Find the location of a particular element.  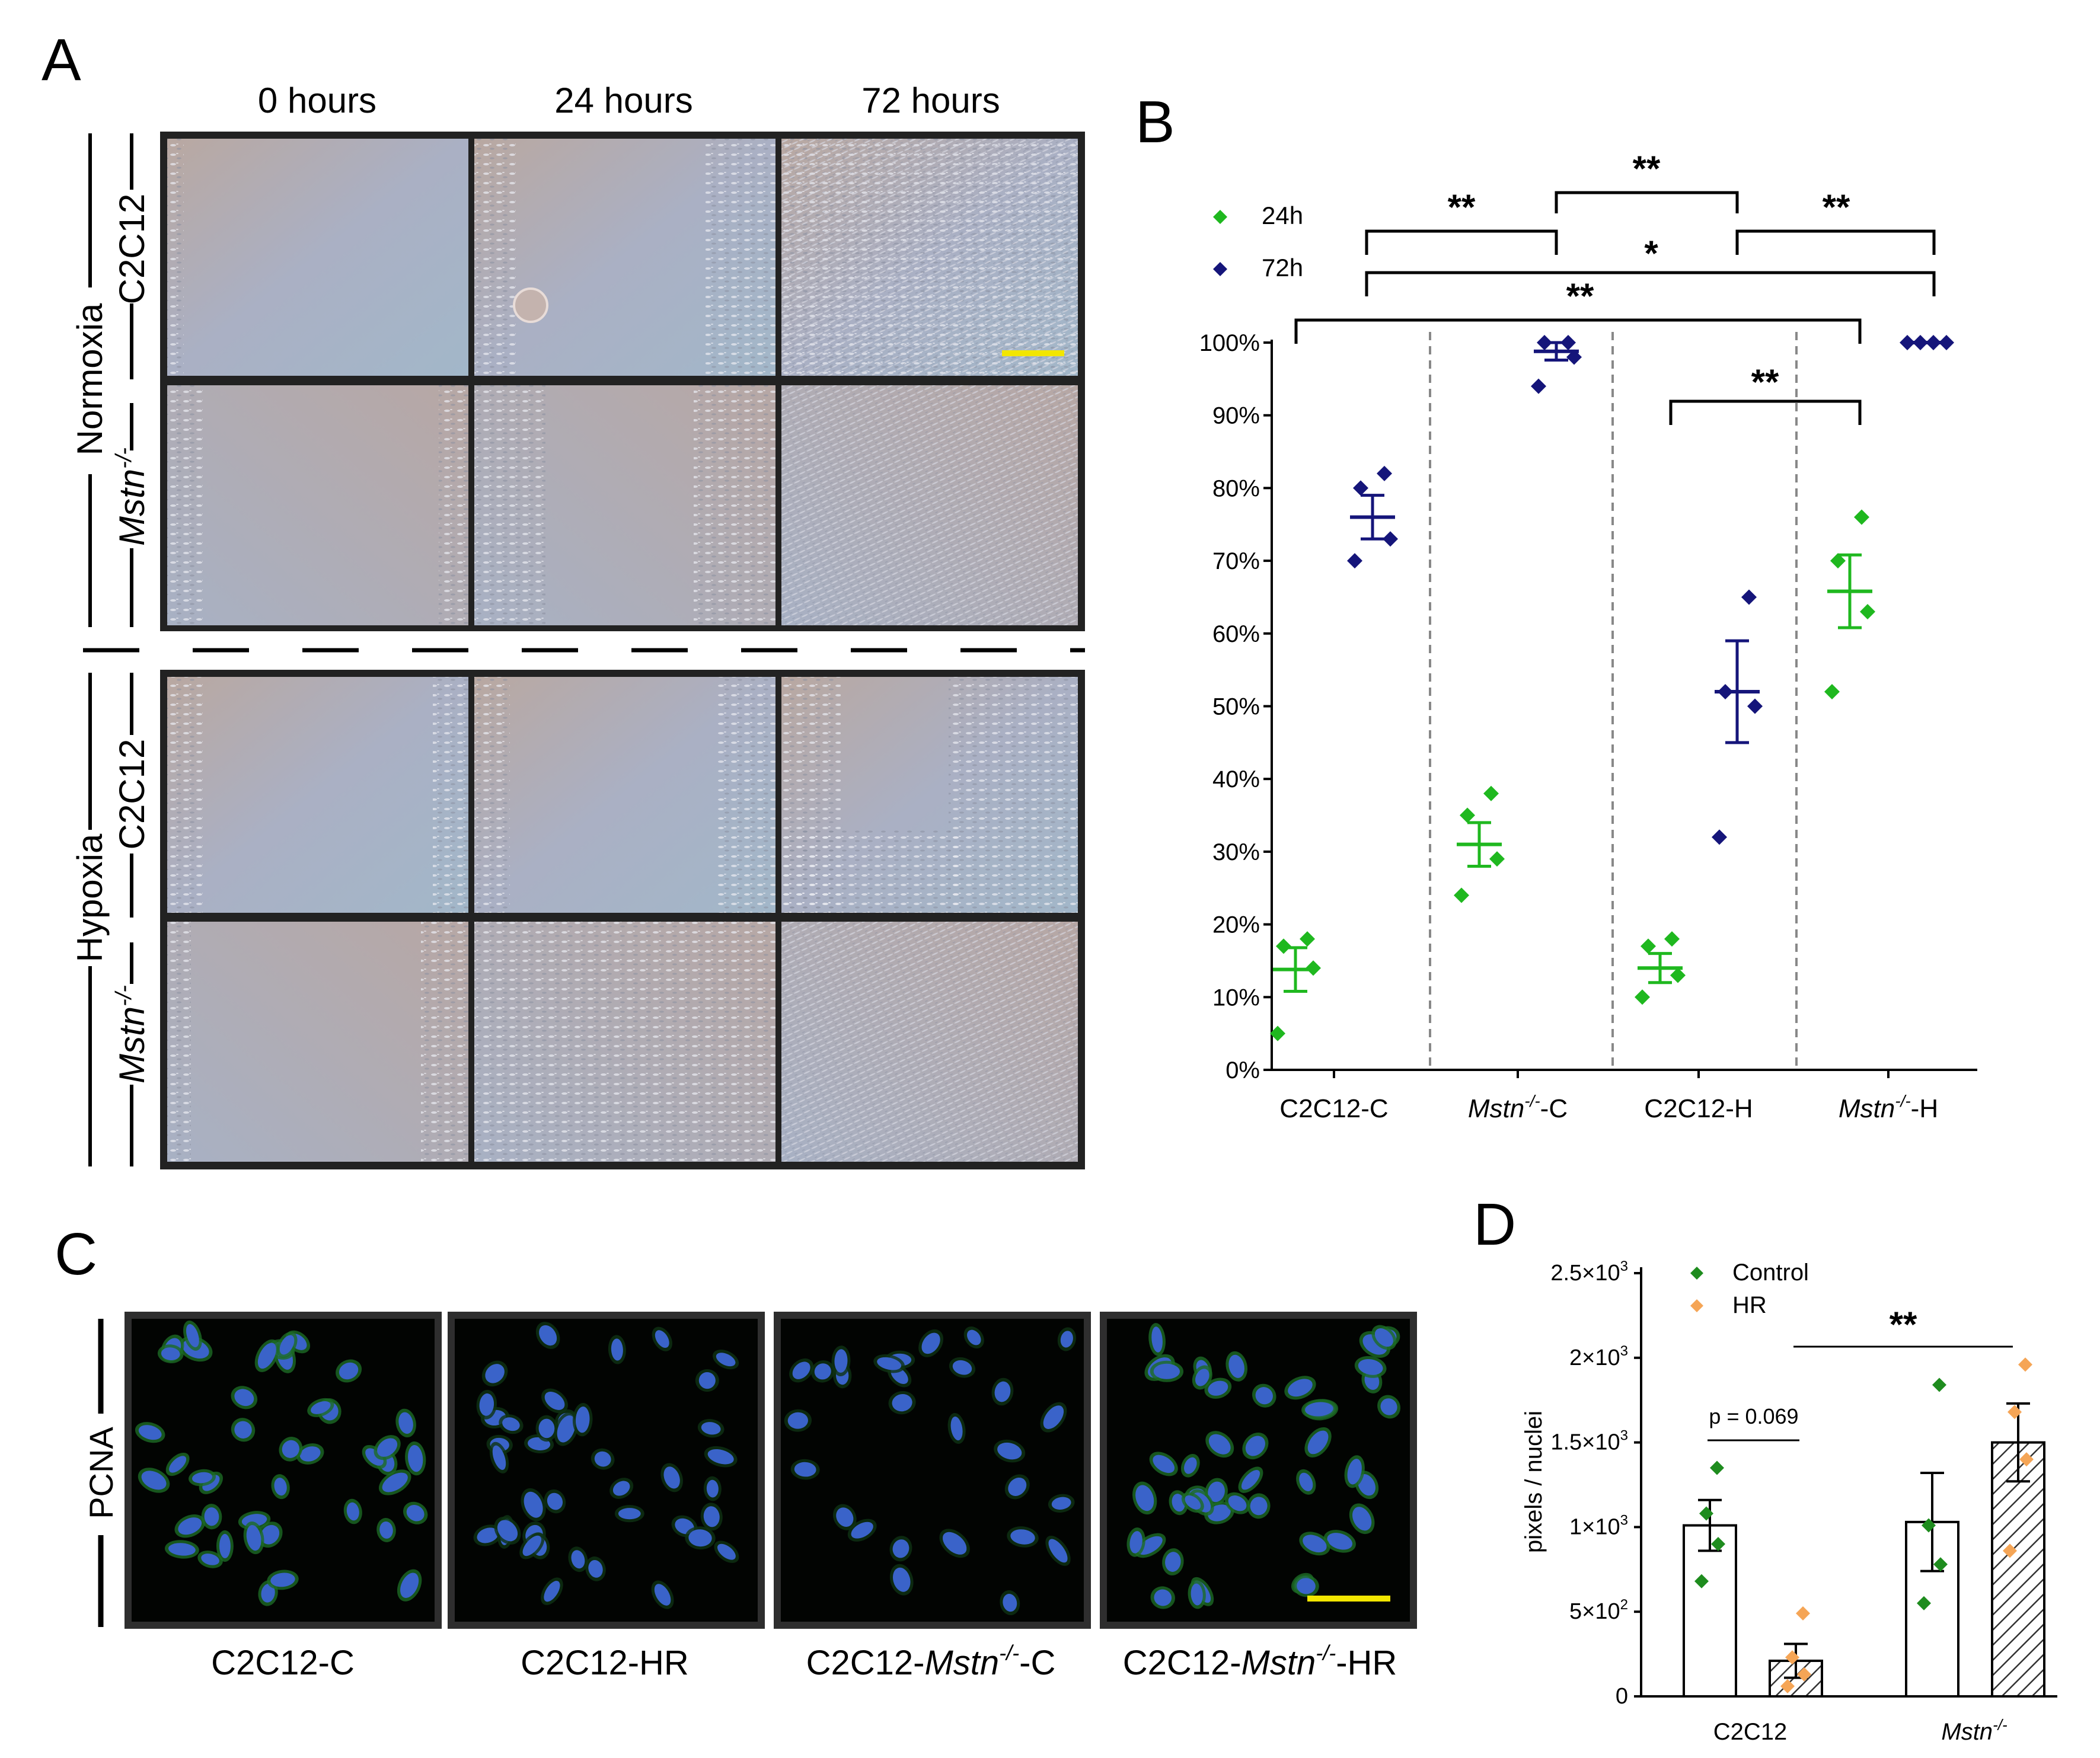

legend-label: 24h is located at coordinates (1282, 215).